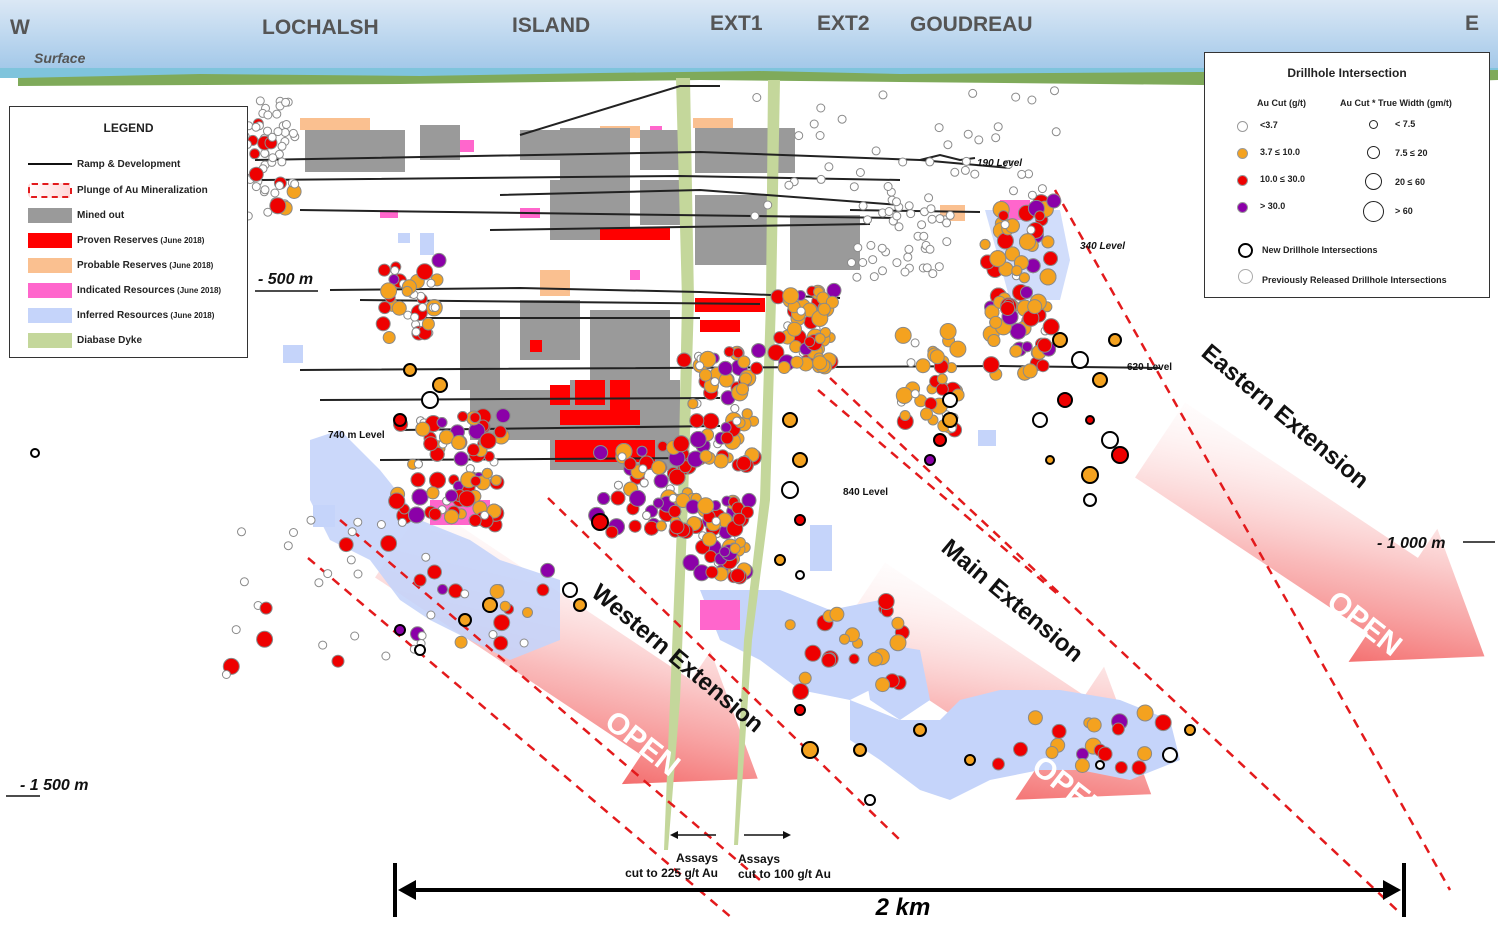 The image size is (1498, 926). I want to click on au-cut-header: Au Cut (g/t), so click(1281, 103).